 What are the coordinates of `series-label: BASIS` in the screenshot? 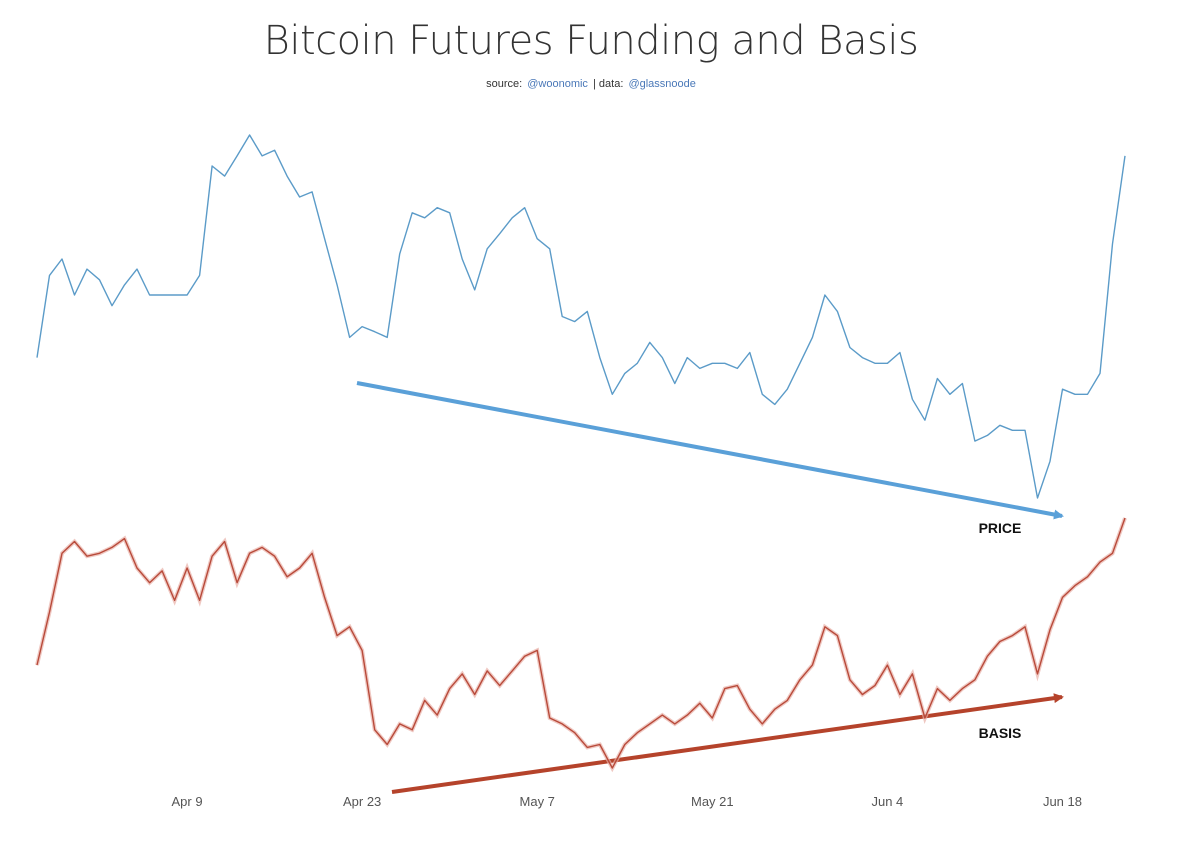 It's located at (1000, 733).